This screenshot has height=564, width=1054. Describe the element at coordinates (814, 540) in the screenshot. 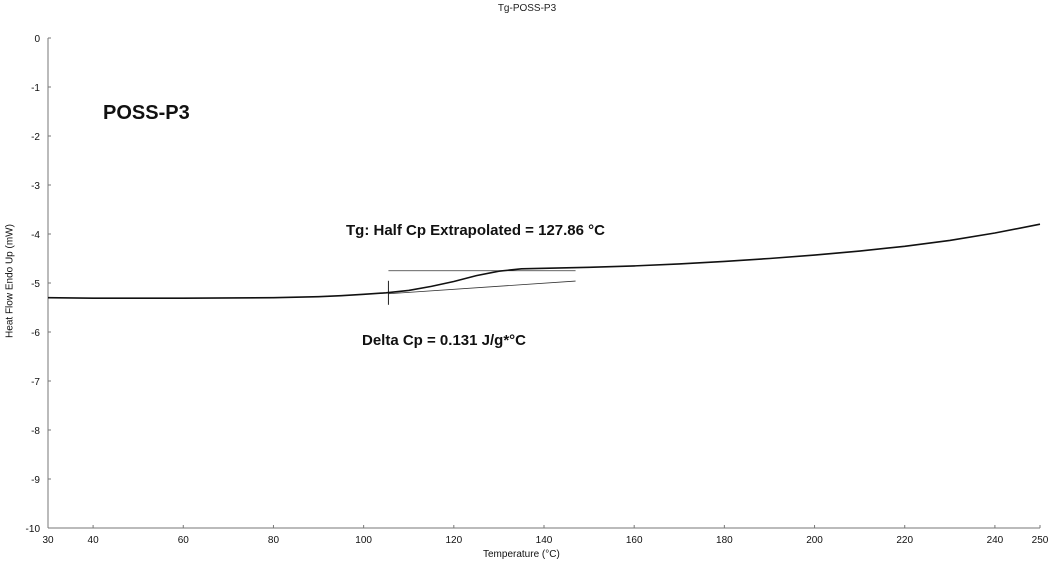

I see `x-tick-label: 200` at that location.